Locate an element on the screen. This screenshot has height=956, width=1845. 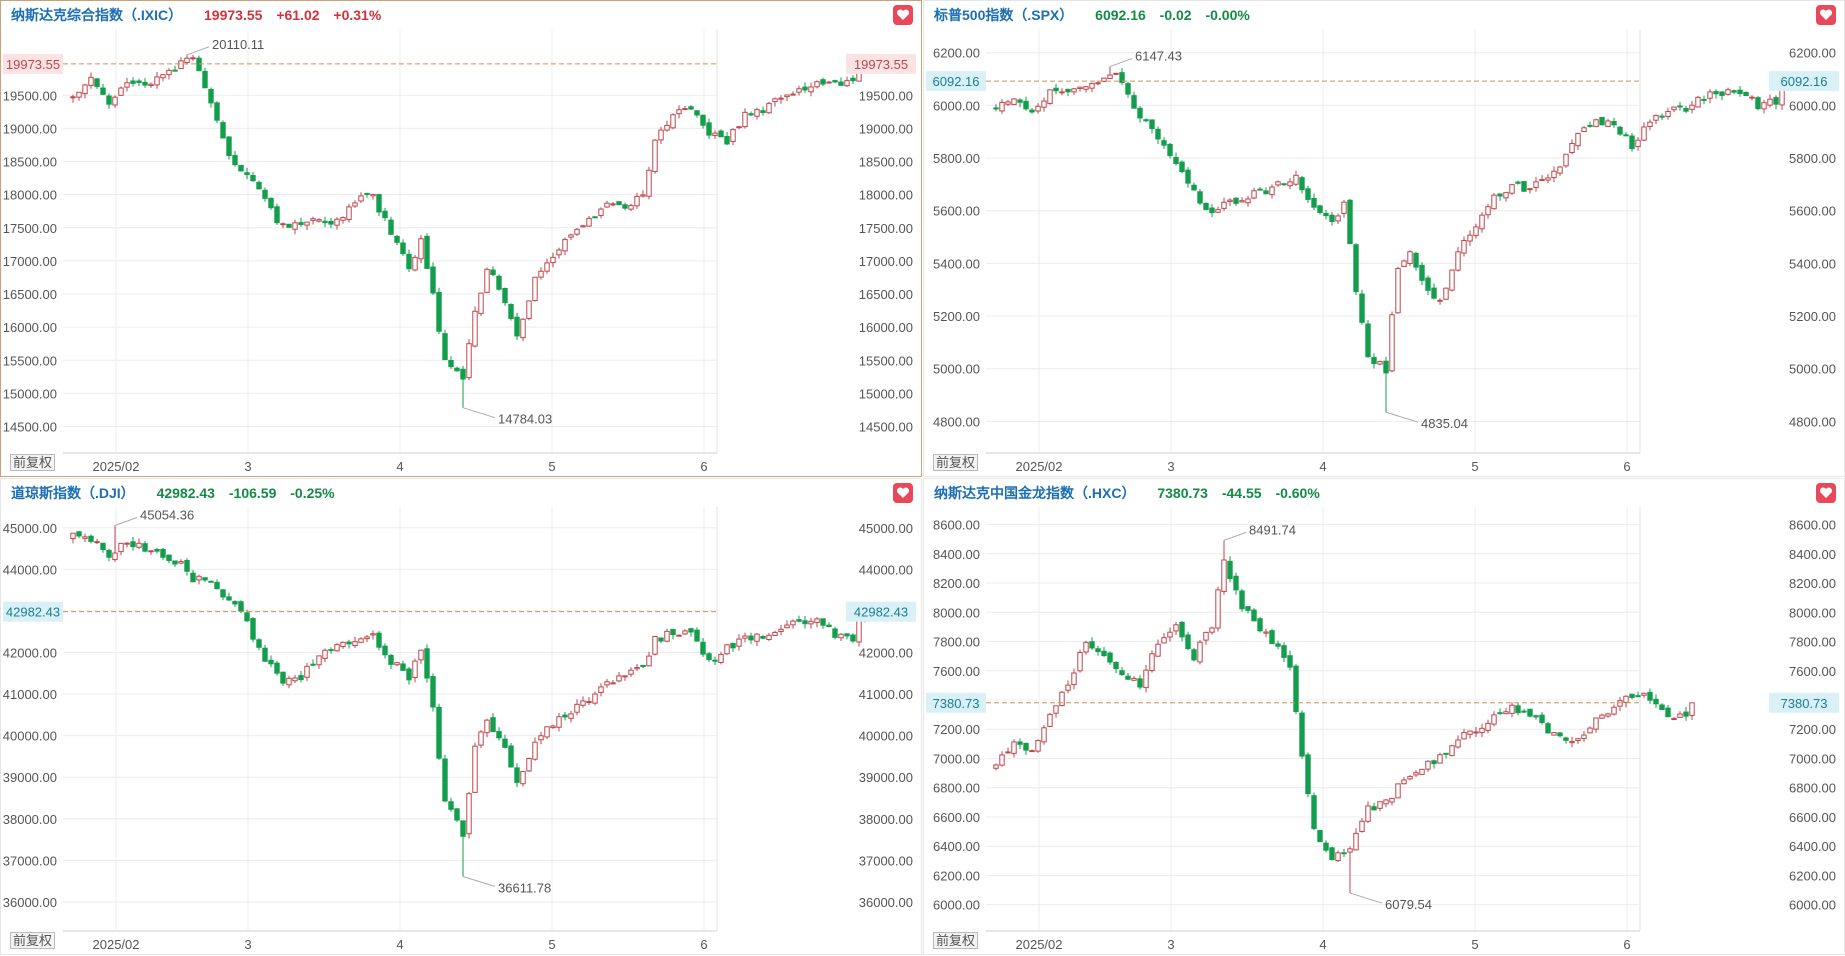
last-price-label-left: 6092.16 is located at coordinates (956, 81).